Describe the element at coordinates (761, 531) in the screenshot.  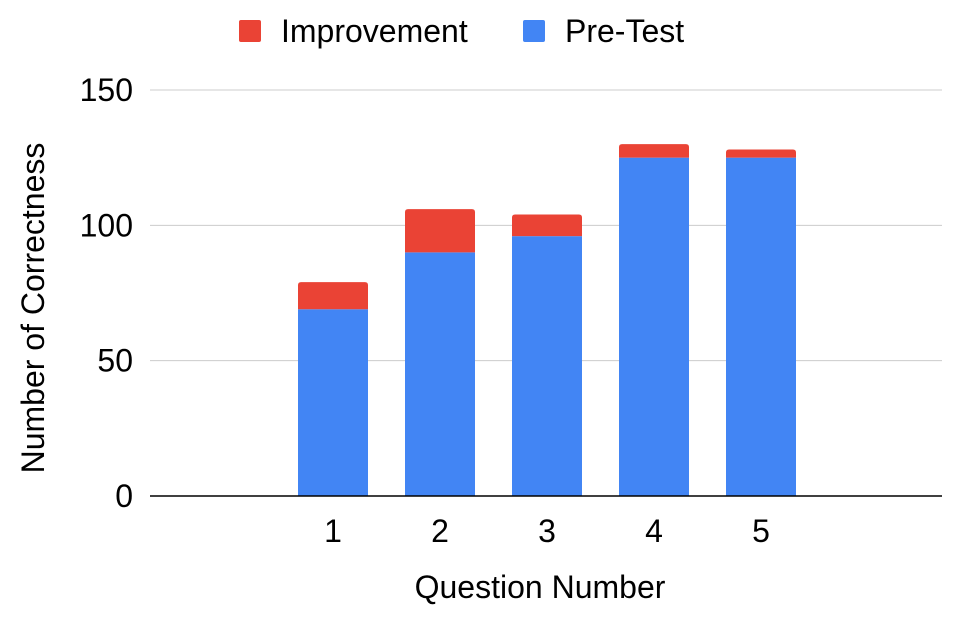
I see `x-tick-label: 5` at that location.